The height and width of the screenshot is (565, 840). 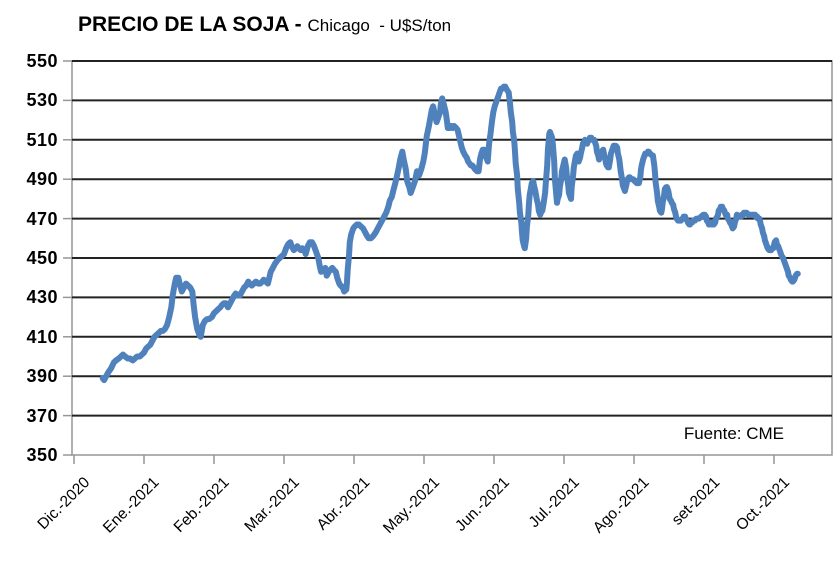 I want to click on source-note: Fuente: CME, so click(x=733, y=433).